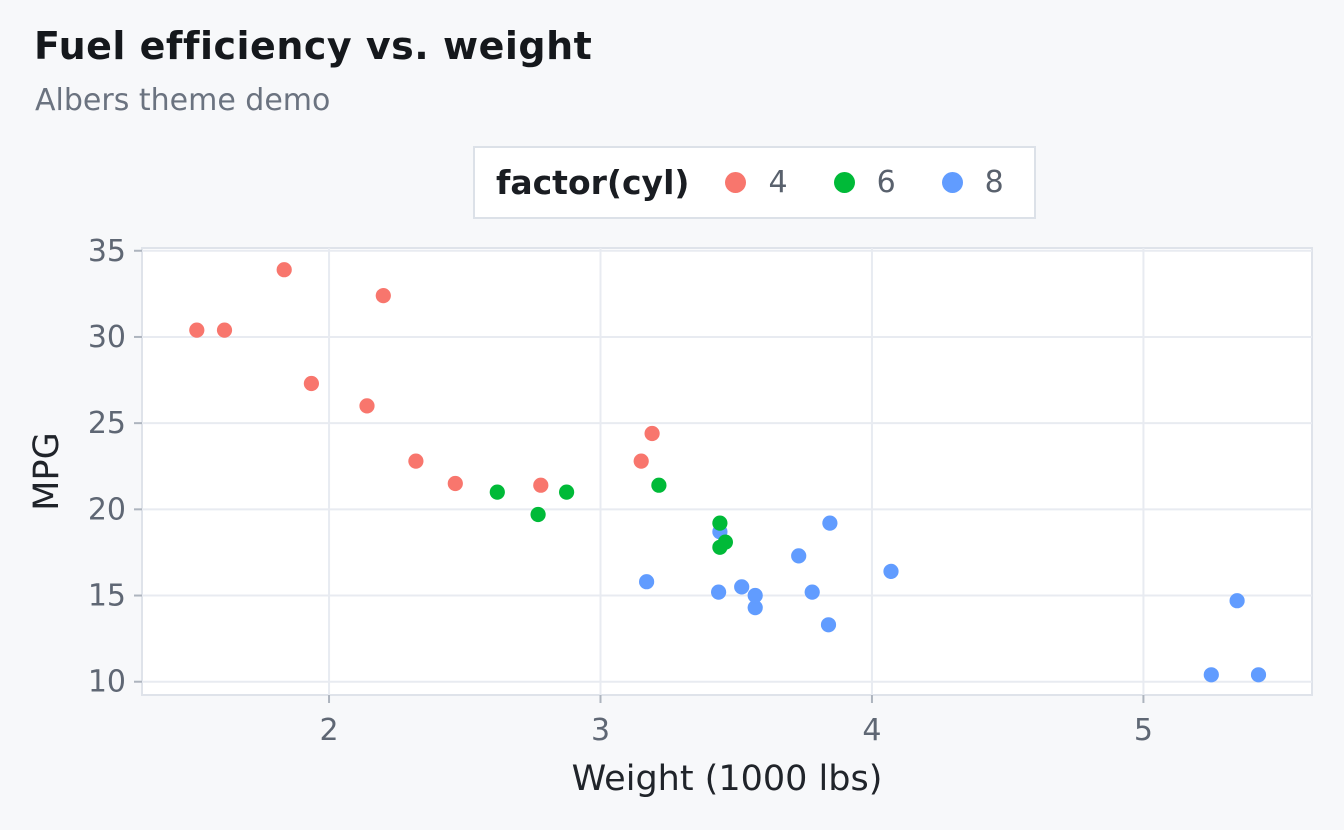 This screenshot has height=830, width=1344. I want to click on y-tick-label: 30, so click(107, 337).